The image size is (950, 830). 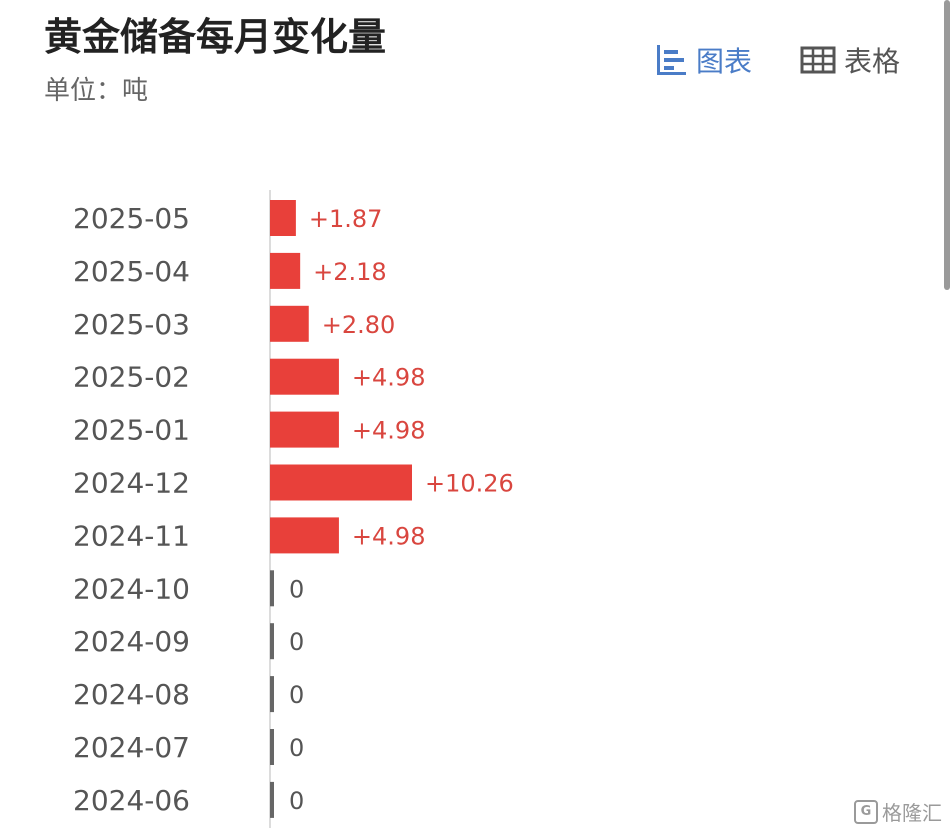 What do you see at coordinates (671, 60) in the screenshot?
I see `bar-chart-icon` at bounding box center [671, 60].